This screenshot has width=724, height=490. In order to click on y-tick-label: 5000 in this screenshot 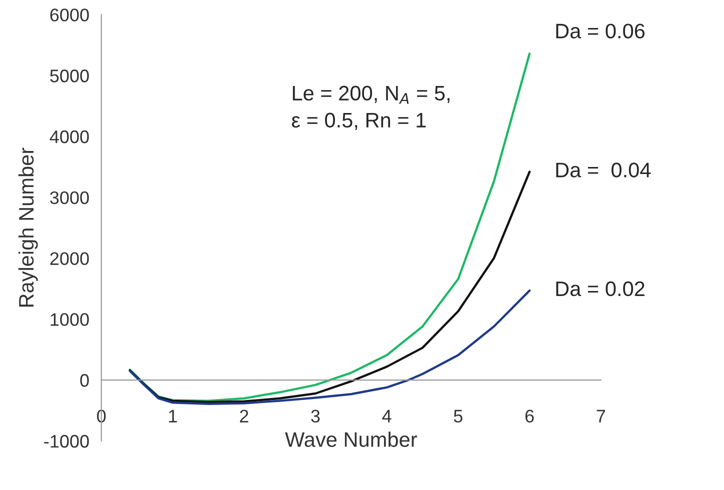, I will do `click(69, 76)`.